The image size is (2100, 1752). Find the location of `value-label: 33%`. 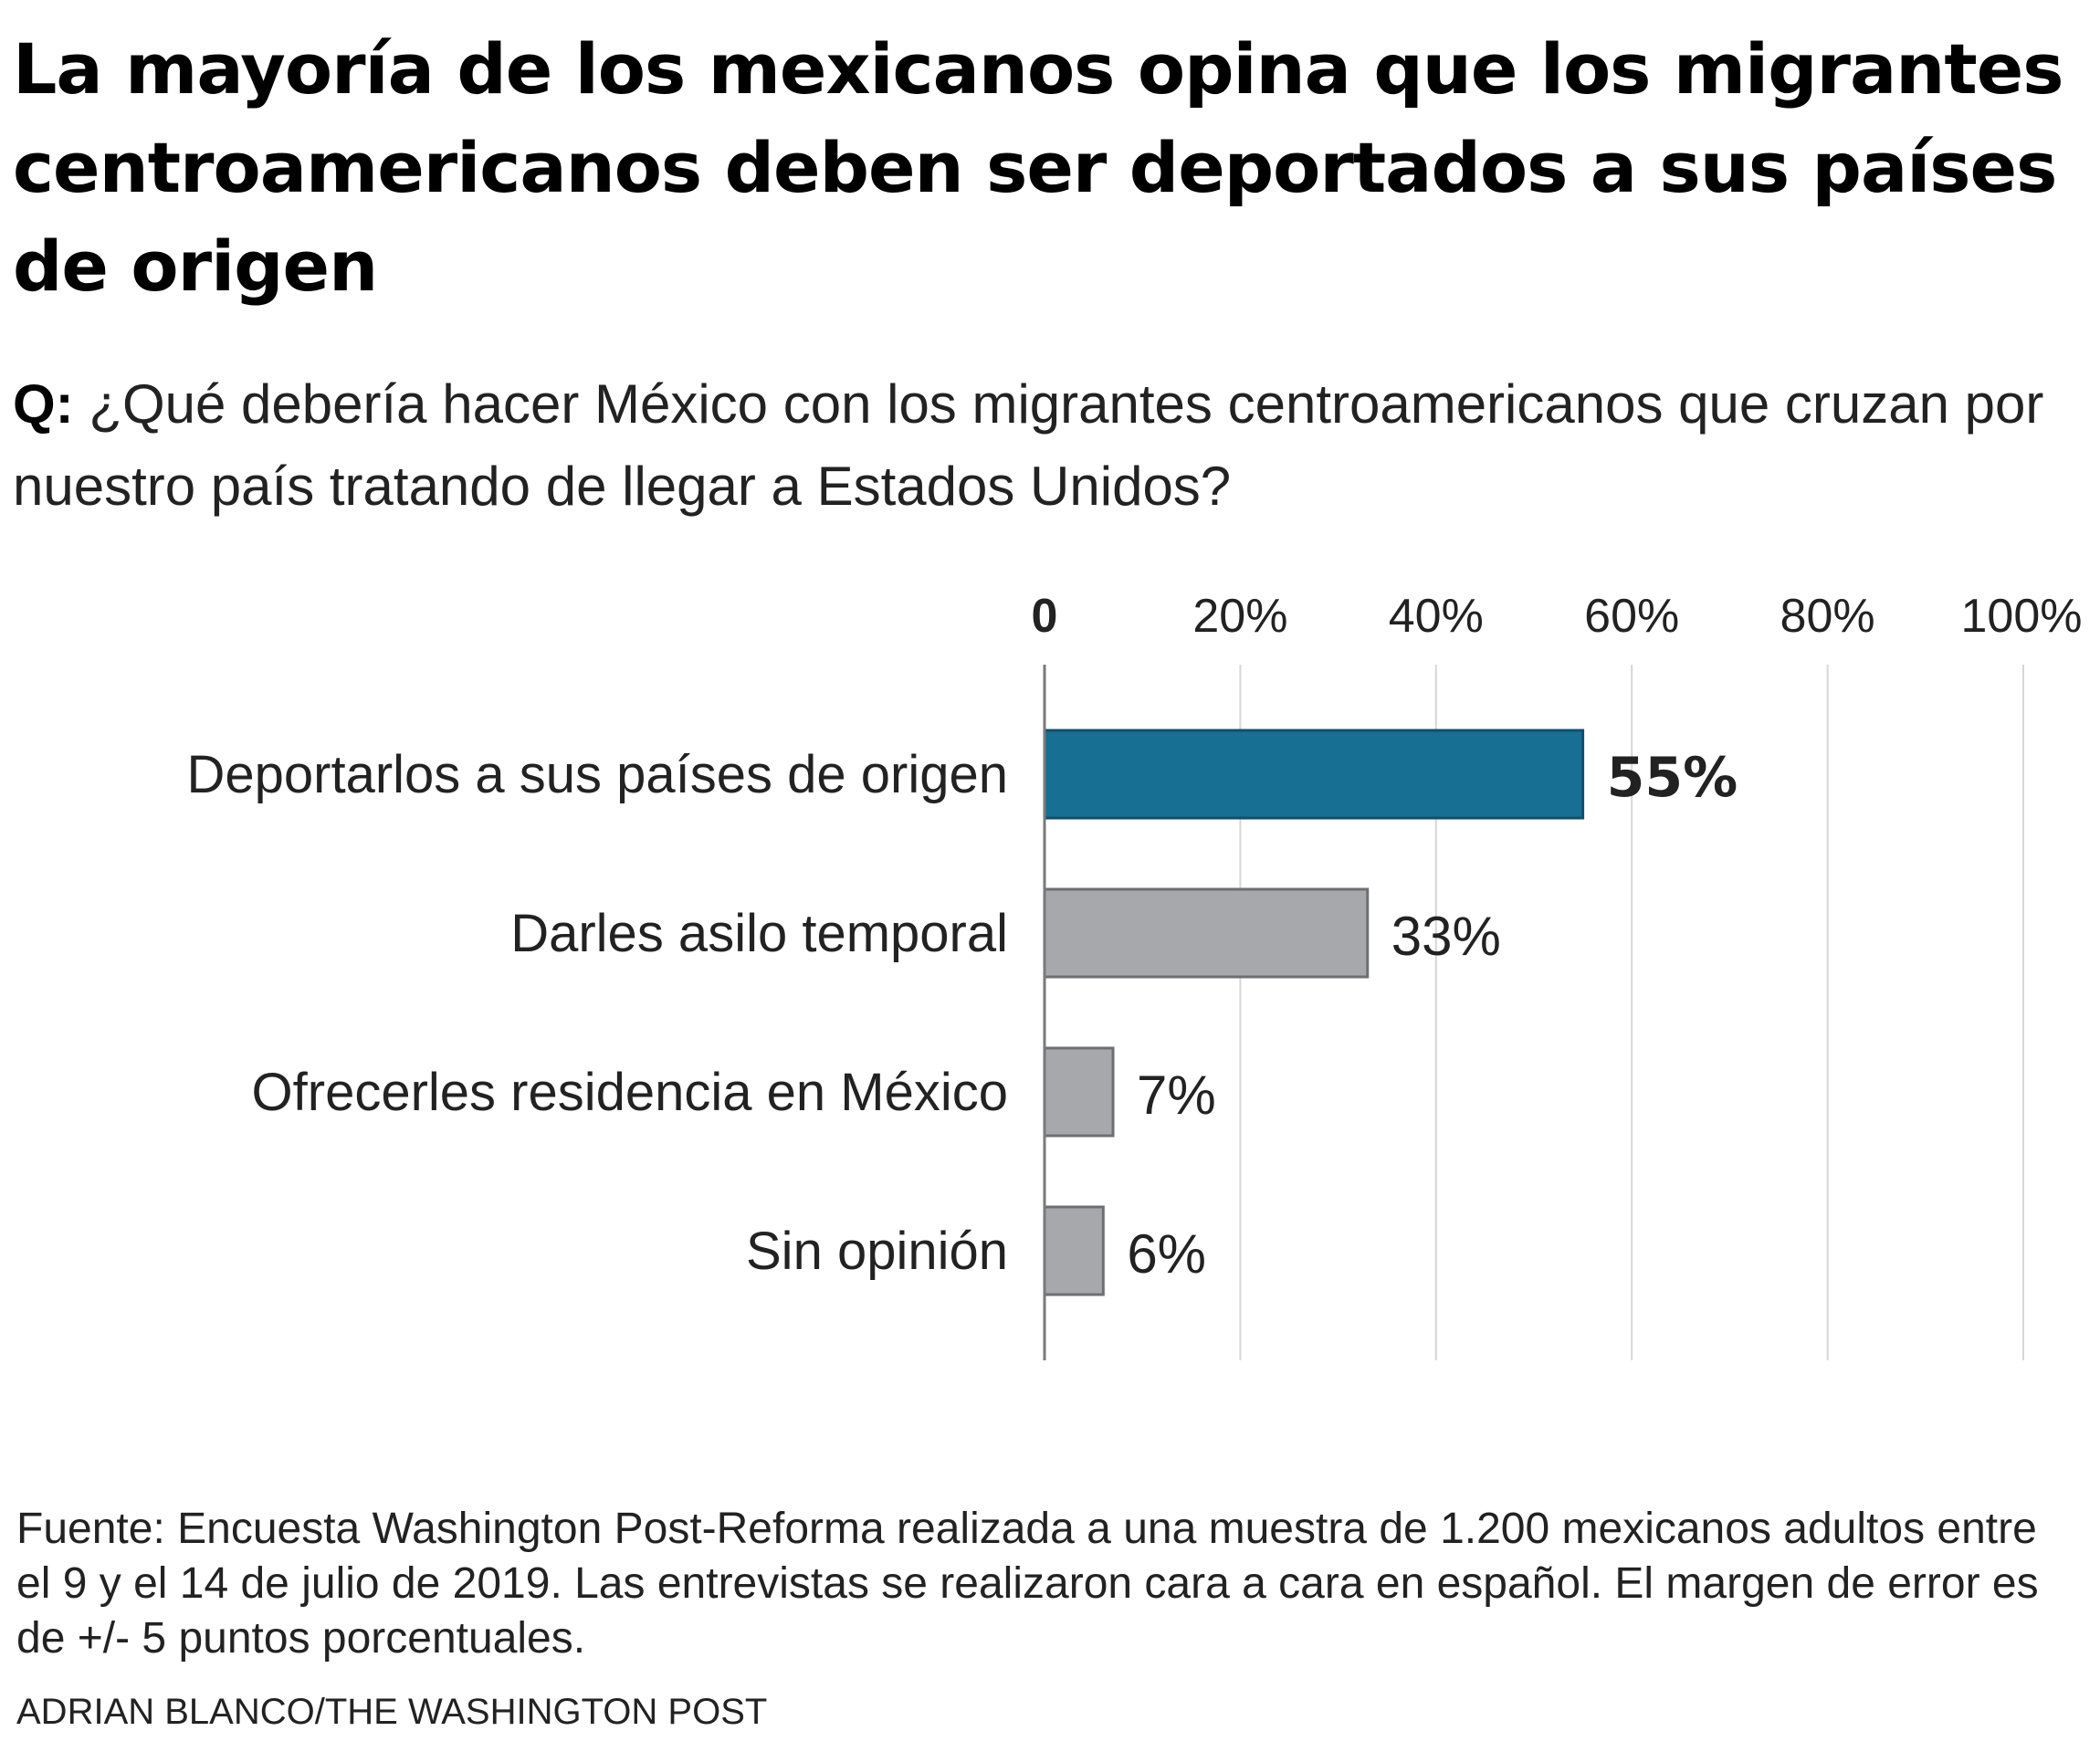

value-label: 33% is located at coordinates (1446, 936).